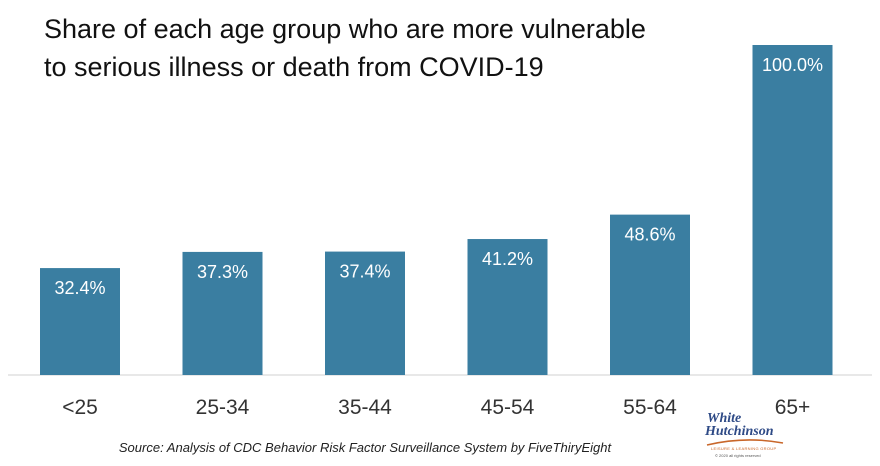  I want to click on x-tick-label: 55-64, so click(650, 407).